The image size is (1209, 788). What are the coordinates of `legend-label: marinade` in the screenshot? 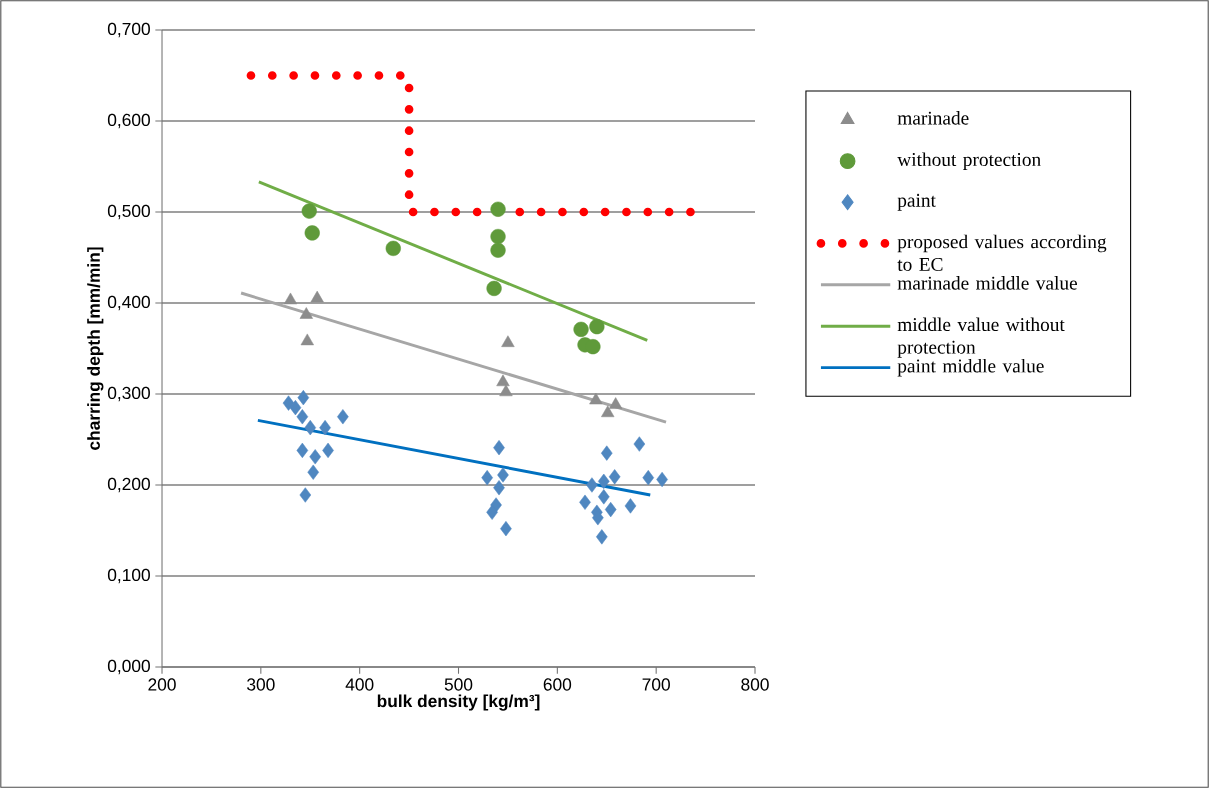 It's located at (933, 118).